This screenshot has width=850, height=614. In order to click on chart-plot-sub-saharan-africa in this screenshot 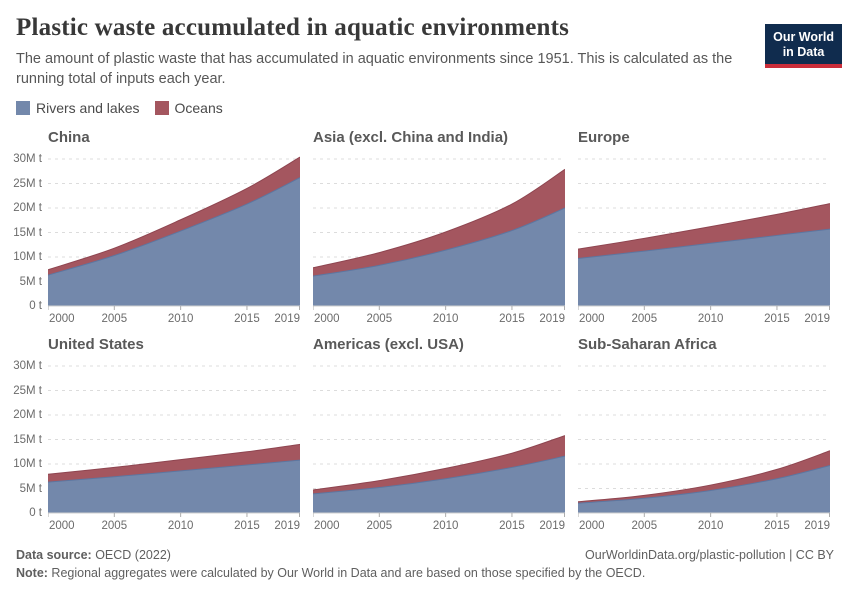, I will do `click(704, 441)`.